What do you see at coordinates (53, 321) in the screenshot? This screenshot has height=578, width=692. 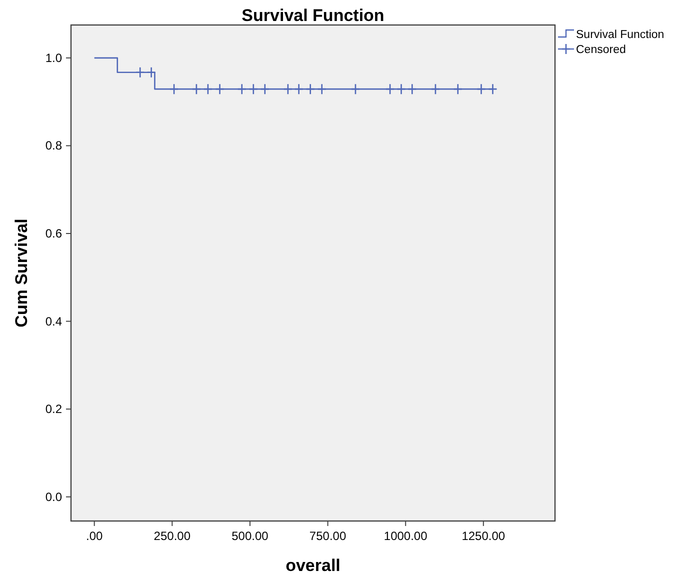 I see `y-tick-label: 0.4` at bounding box center [53, 321].